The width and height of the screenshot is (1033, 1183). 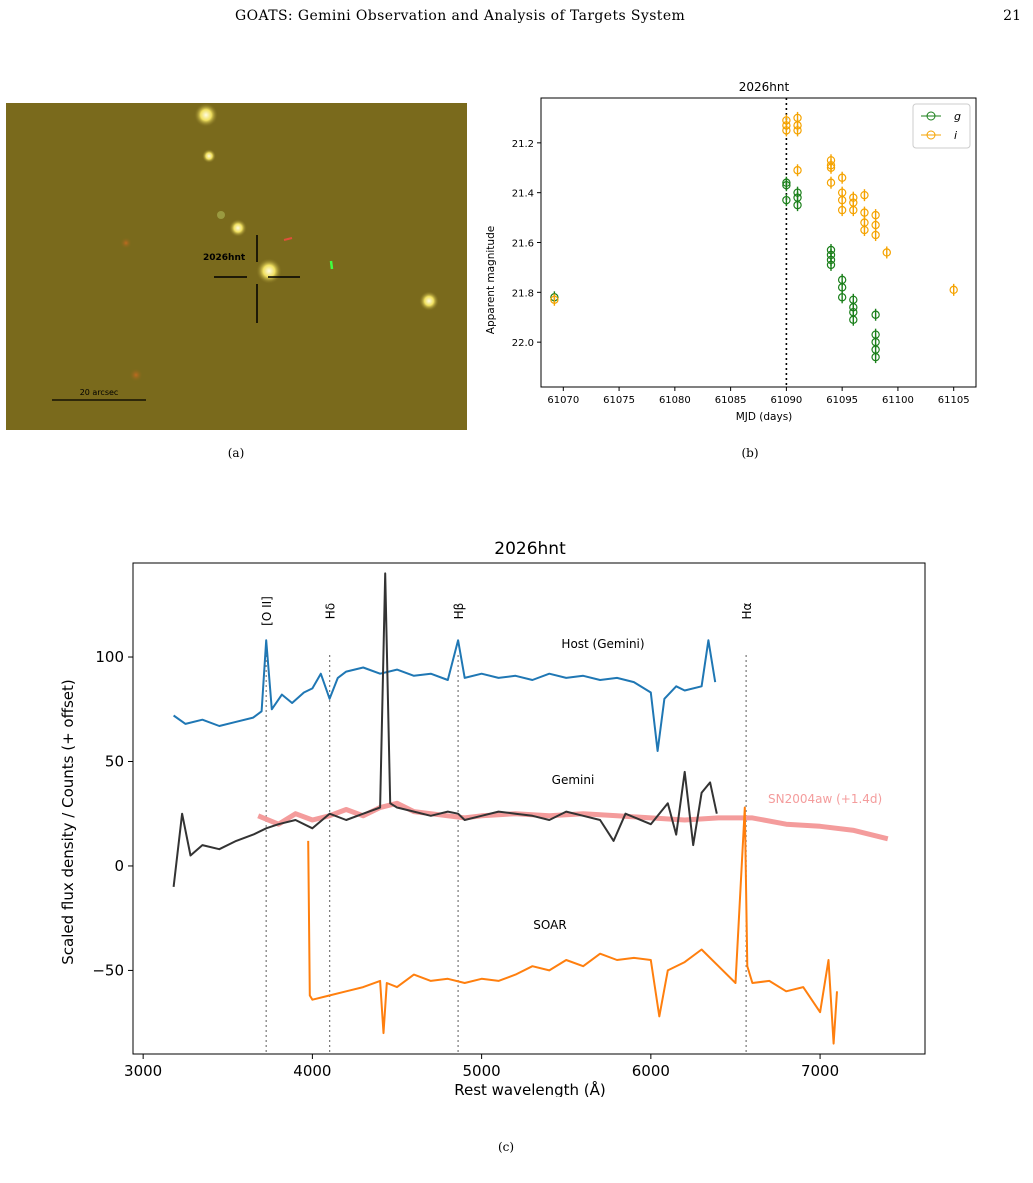 What do you see at coordinates (750, 453) in the screenshot?
I see `caption-b: (b)` at bounding box center [750, 453].